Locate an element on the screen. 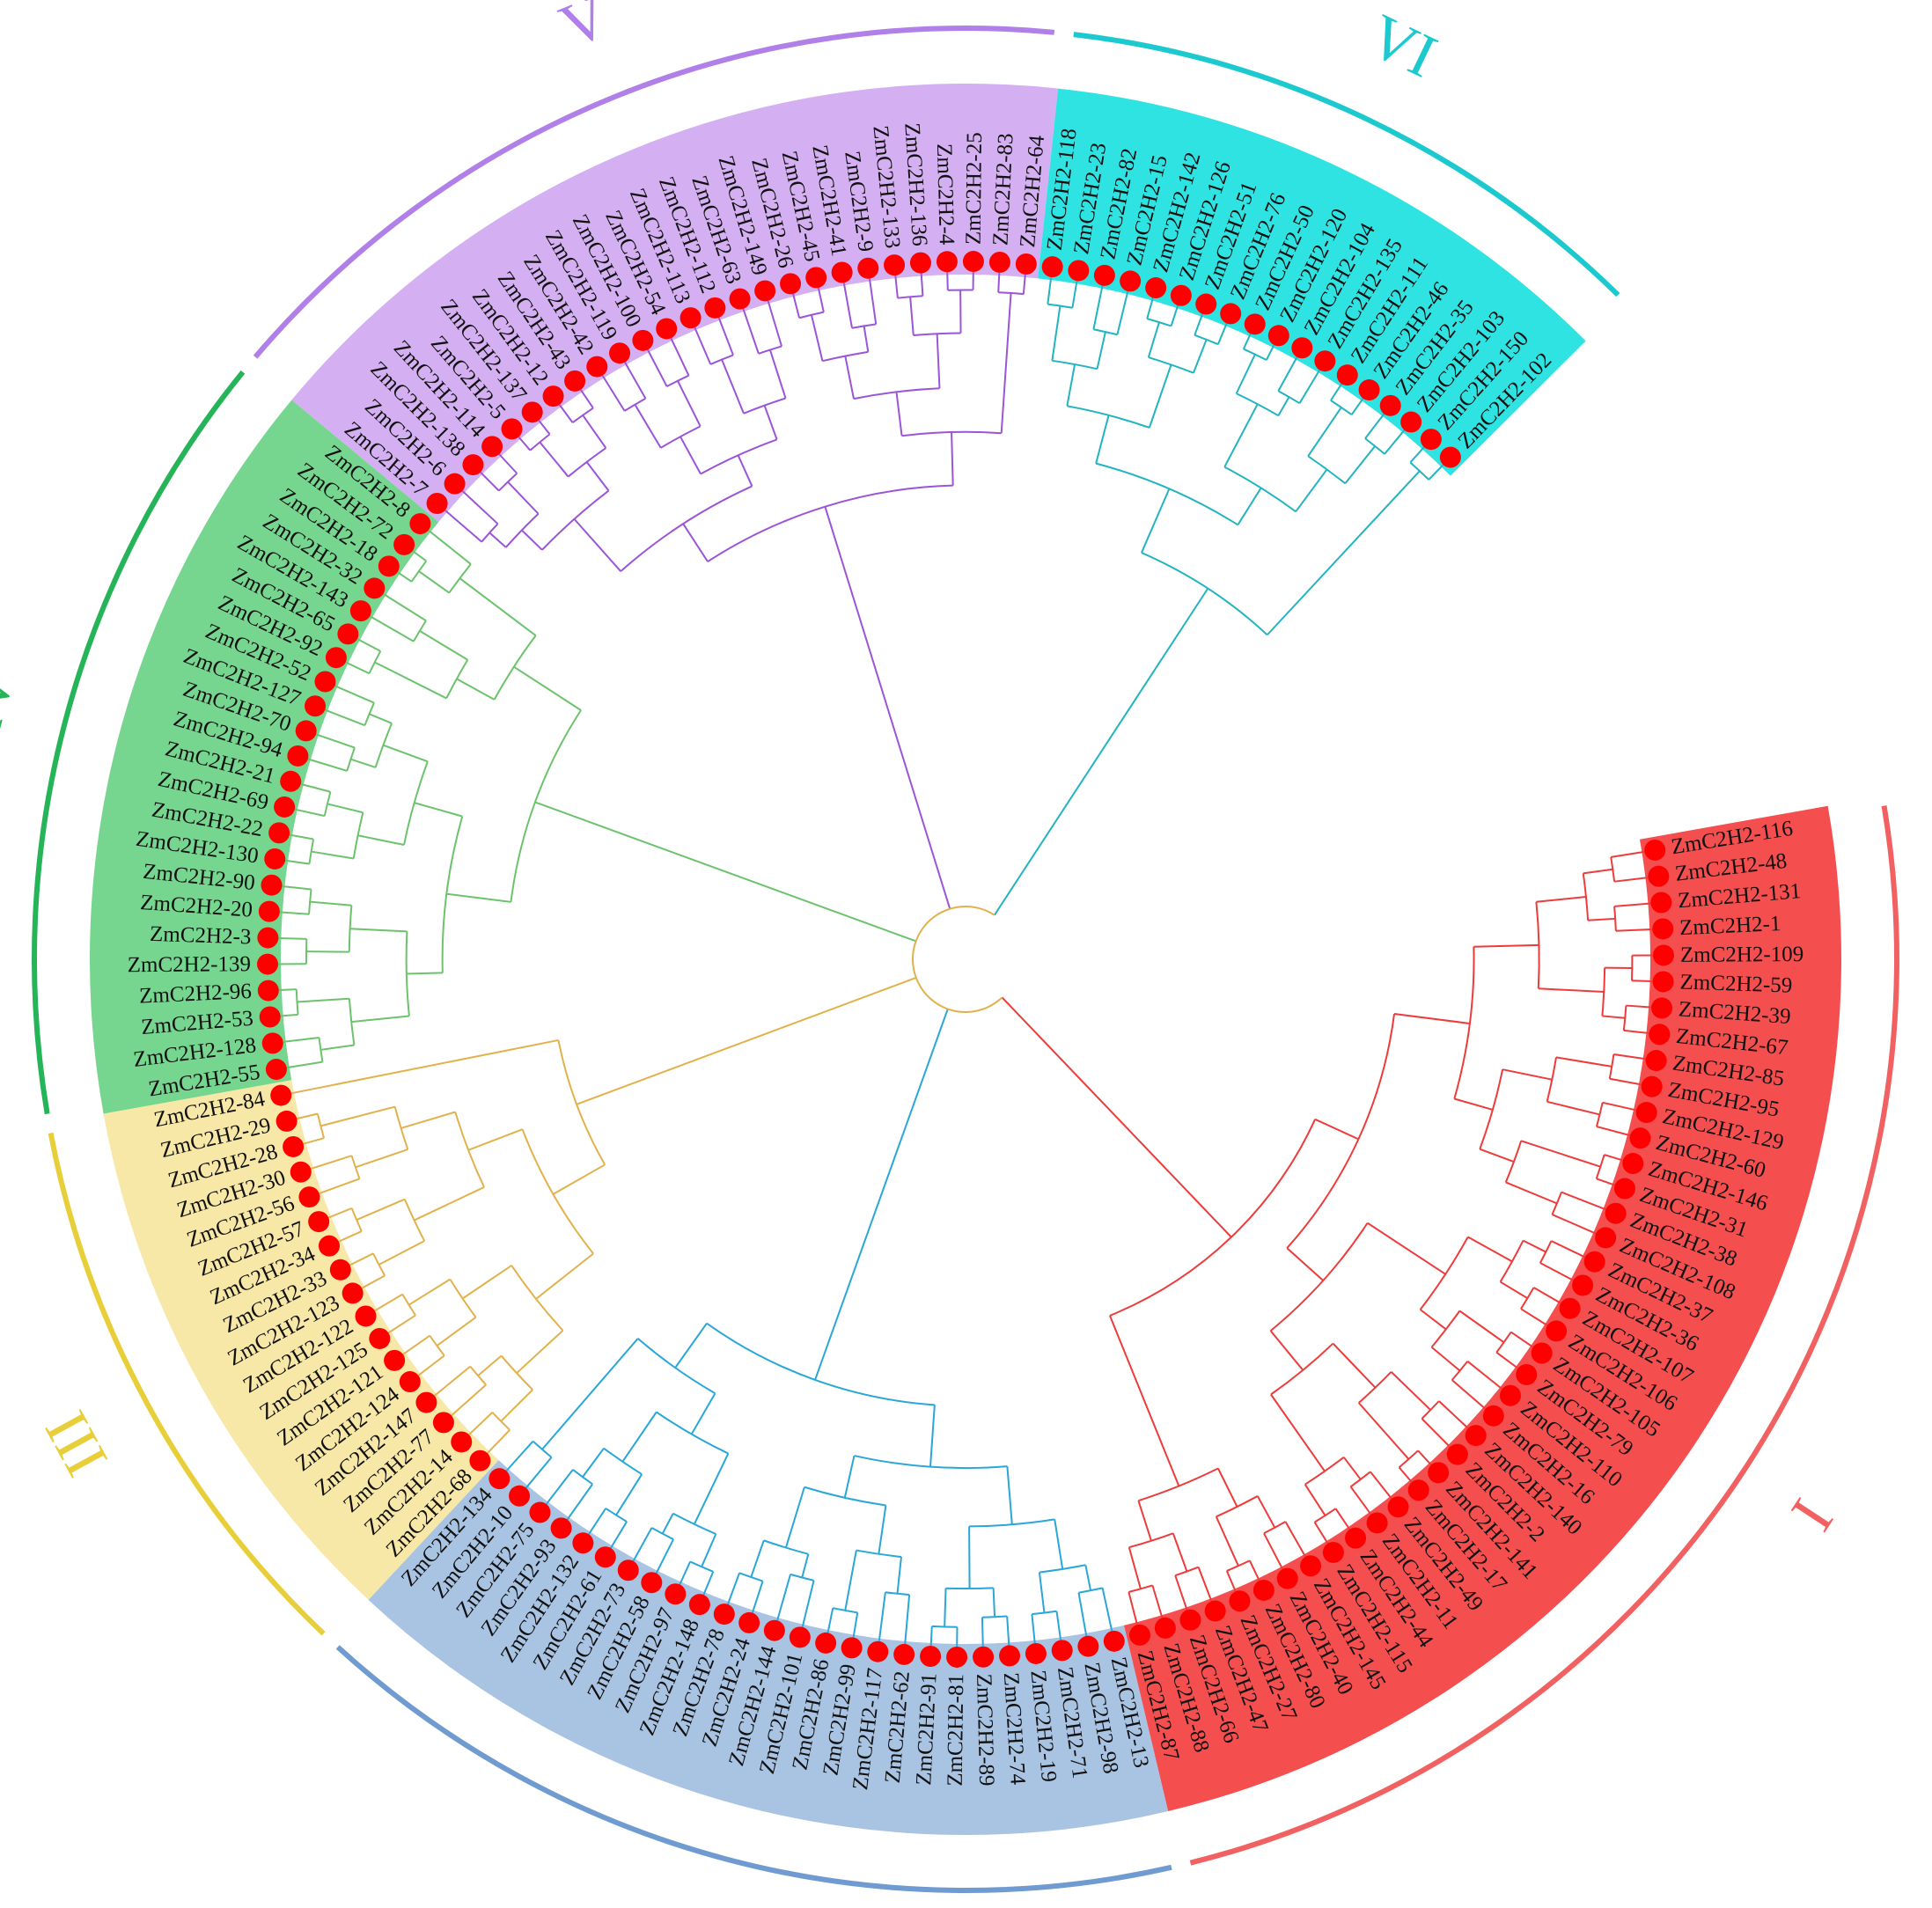  root-arc is located at coordinates (957, 959).